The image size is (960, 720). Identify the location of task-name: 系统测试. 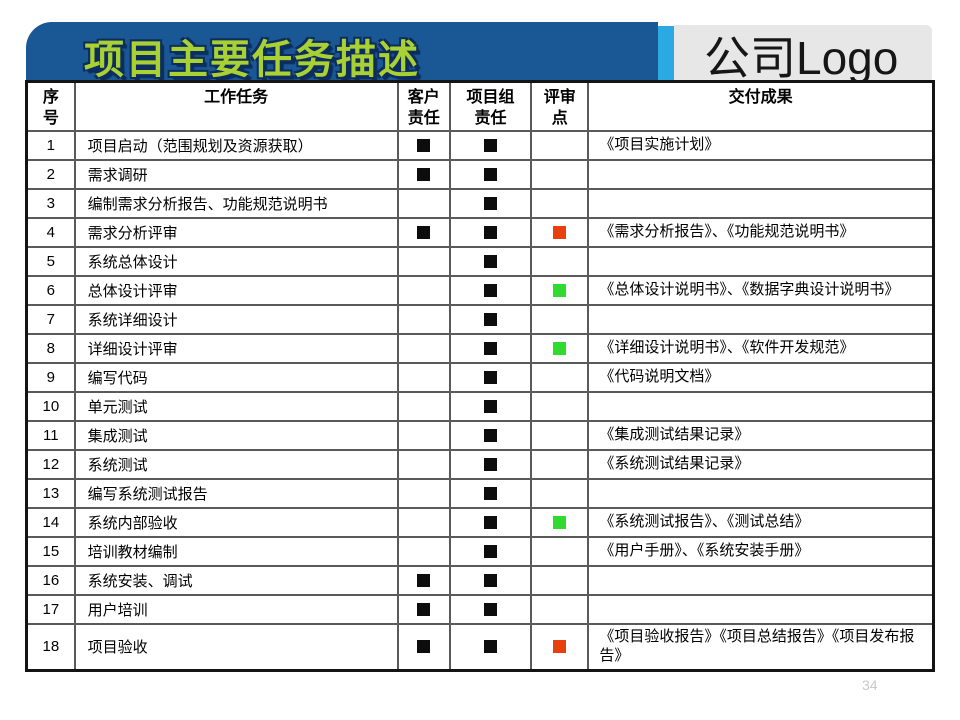
(236, 464).